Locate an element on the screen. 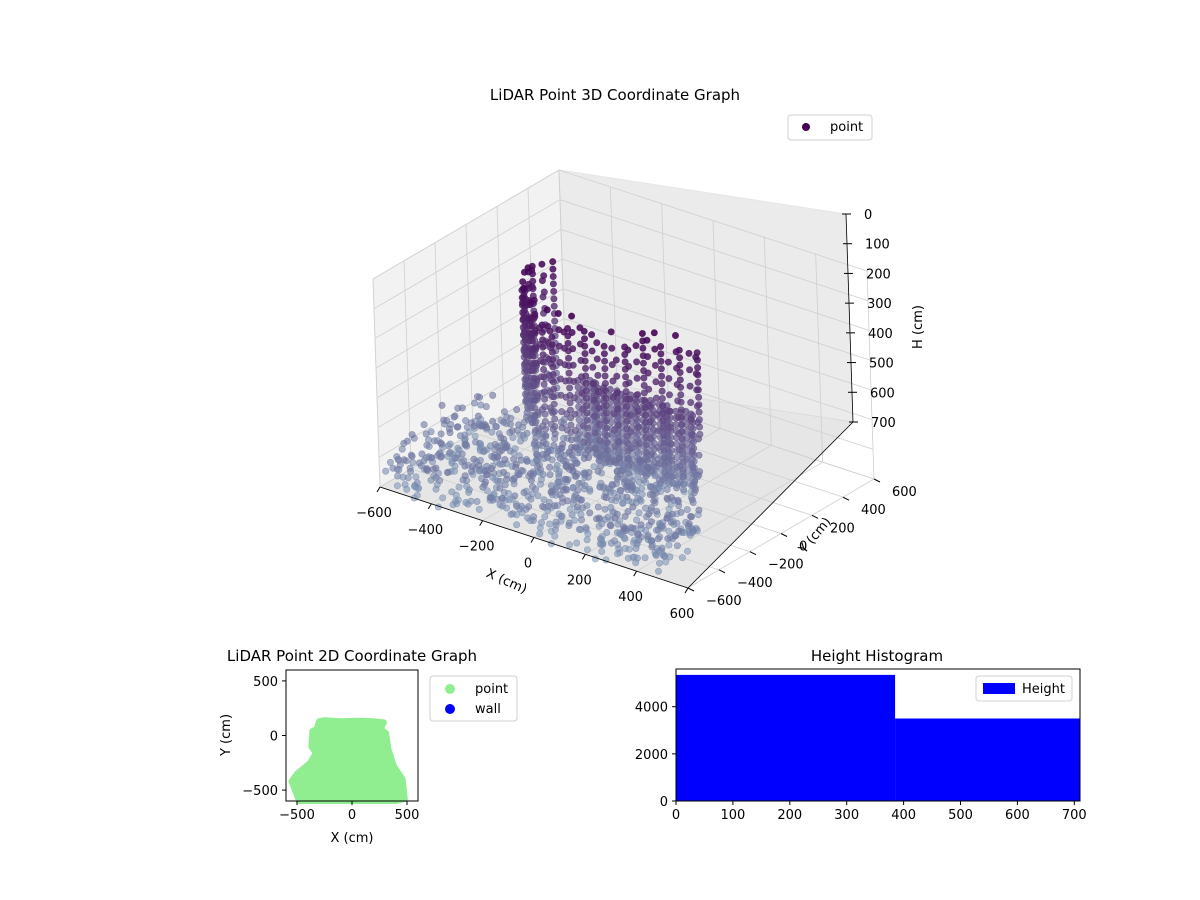 Image resolution: width=1200 pixels, height=900 pixels. tick-label-z: 400 is located at coordinates (880, 334).